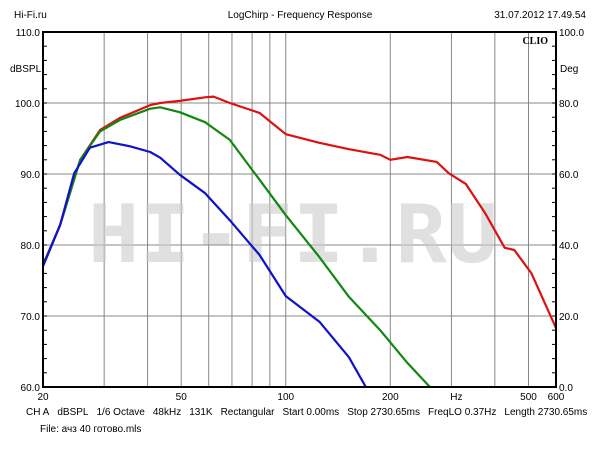 The image size is (600, 450). Describe the element at coordinates (462, 412) in the screenshot. I see `footer-param: FreqLO 0.37Hz` at that location.